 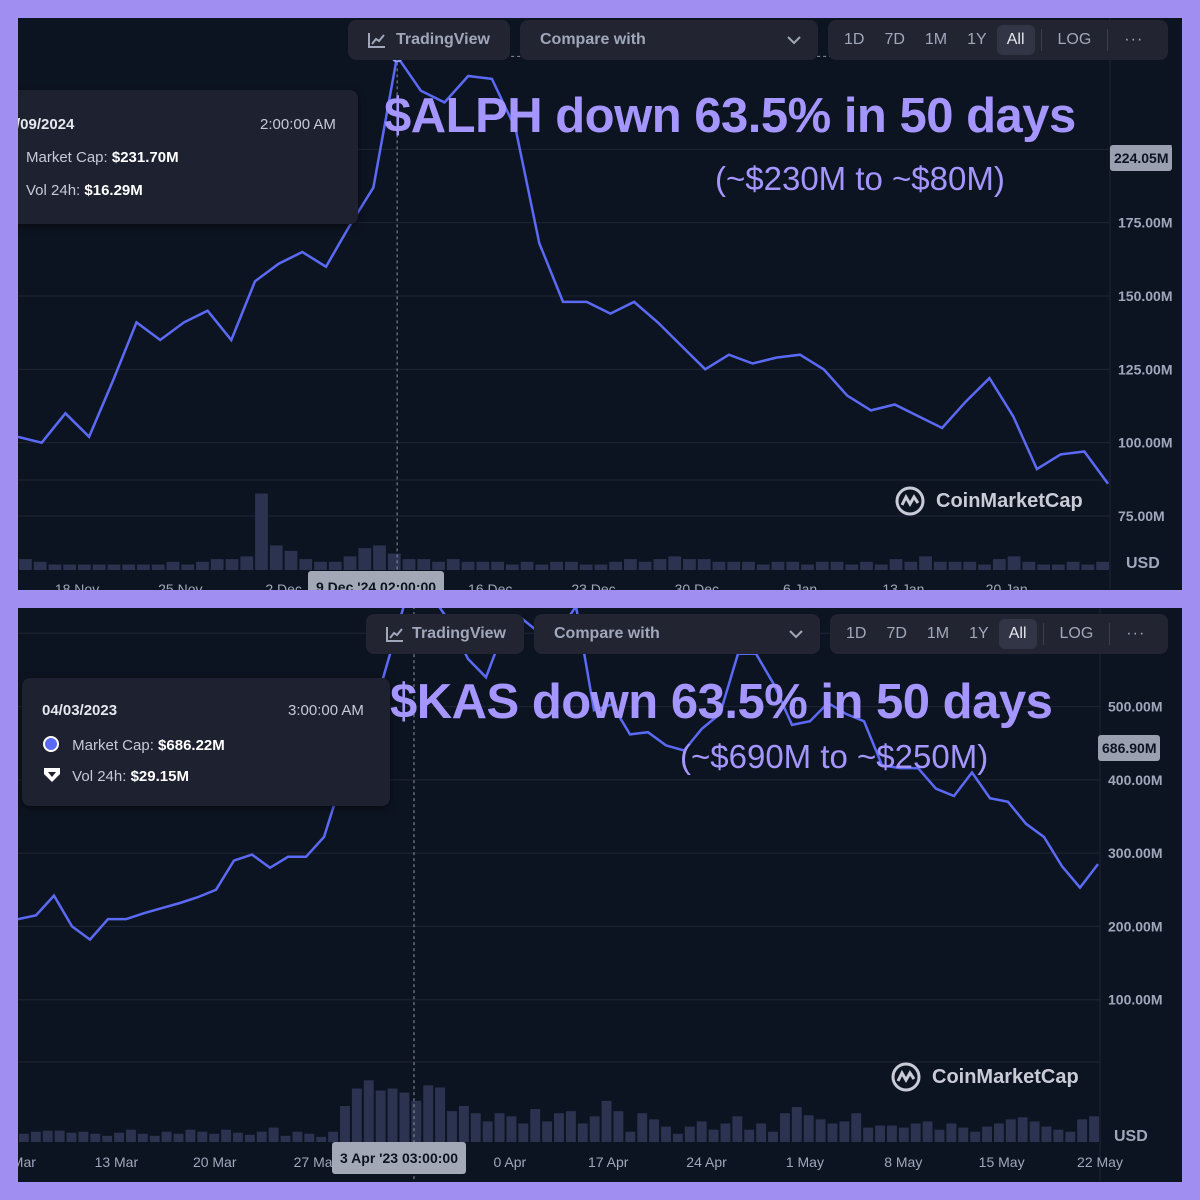 I want to click on y-tick-label: 150.00M, so click(x=1145, y=296).